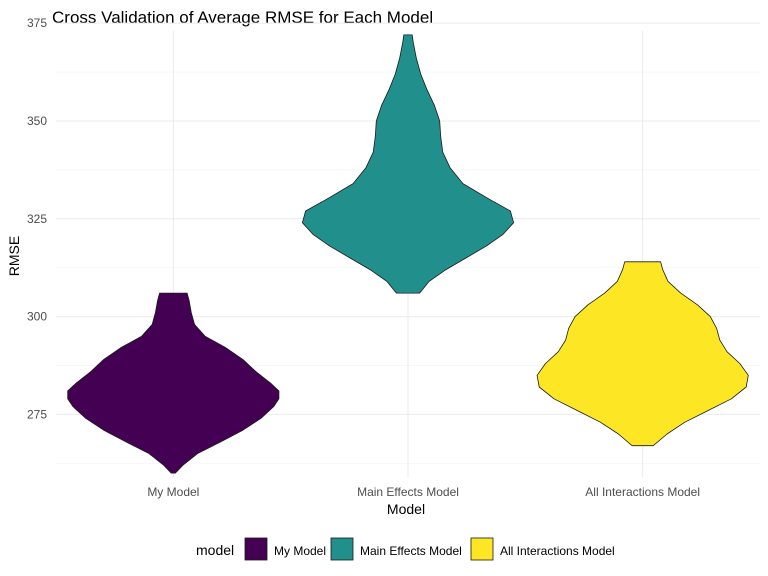 The height and width of the screenshot is (576, 768). I want to click on y-tick-label: 375, so click(37, 23).